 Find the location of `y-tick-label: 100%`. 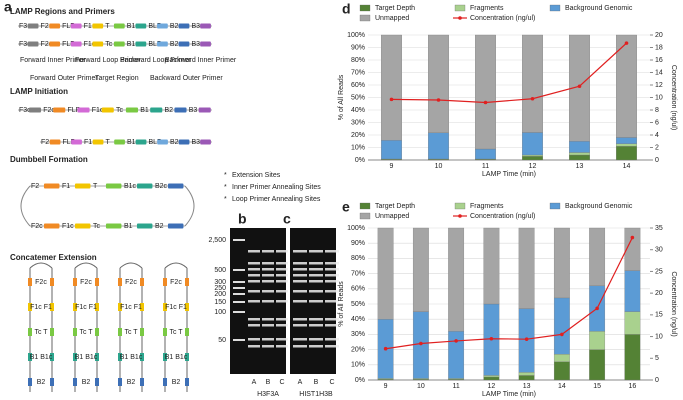

y-tick-label: 100% is located at coordinates (356, 35).